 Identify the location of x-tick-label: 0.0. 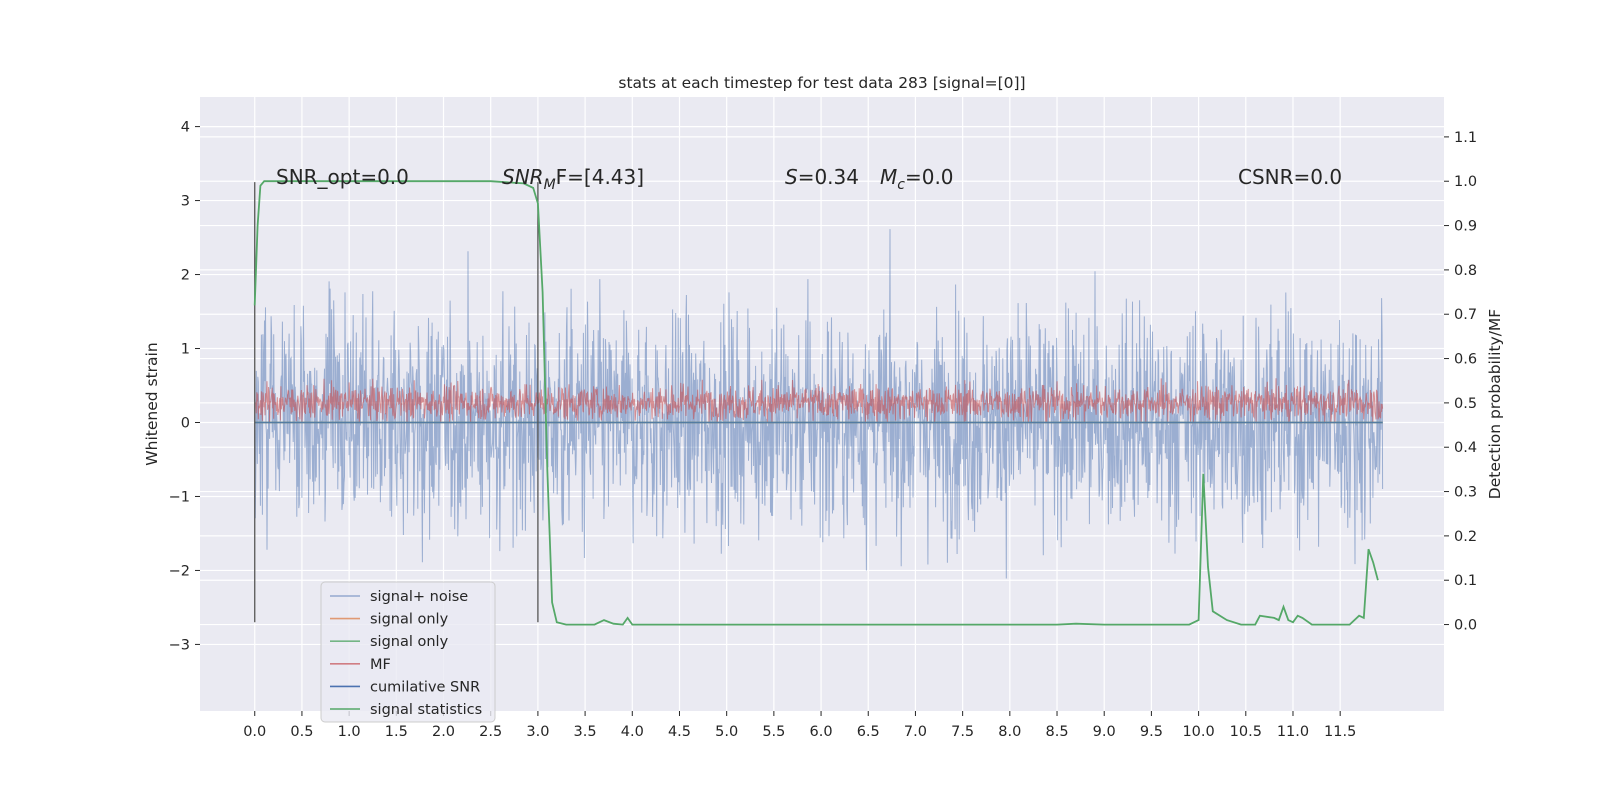
(254, 732).